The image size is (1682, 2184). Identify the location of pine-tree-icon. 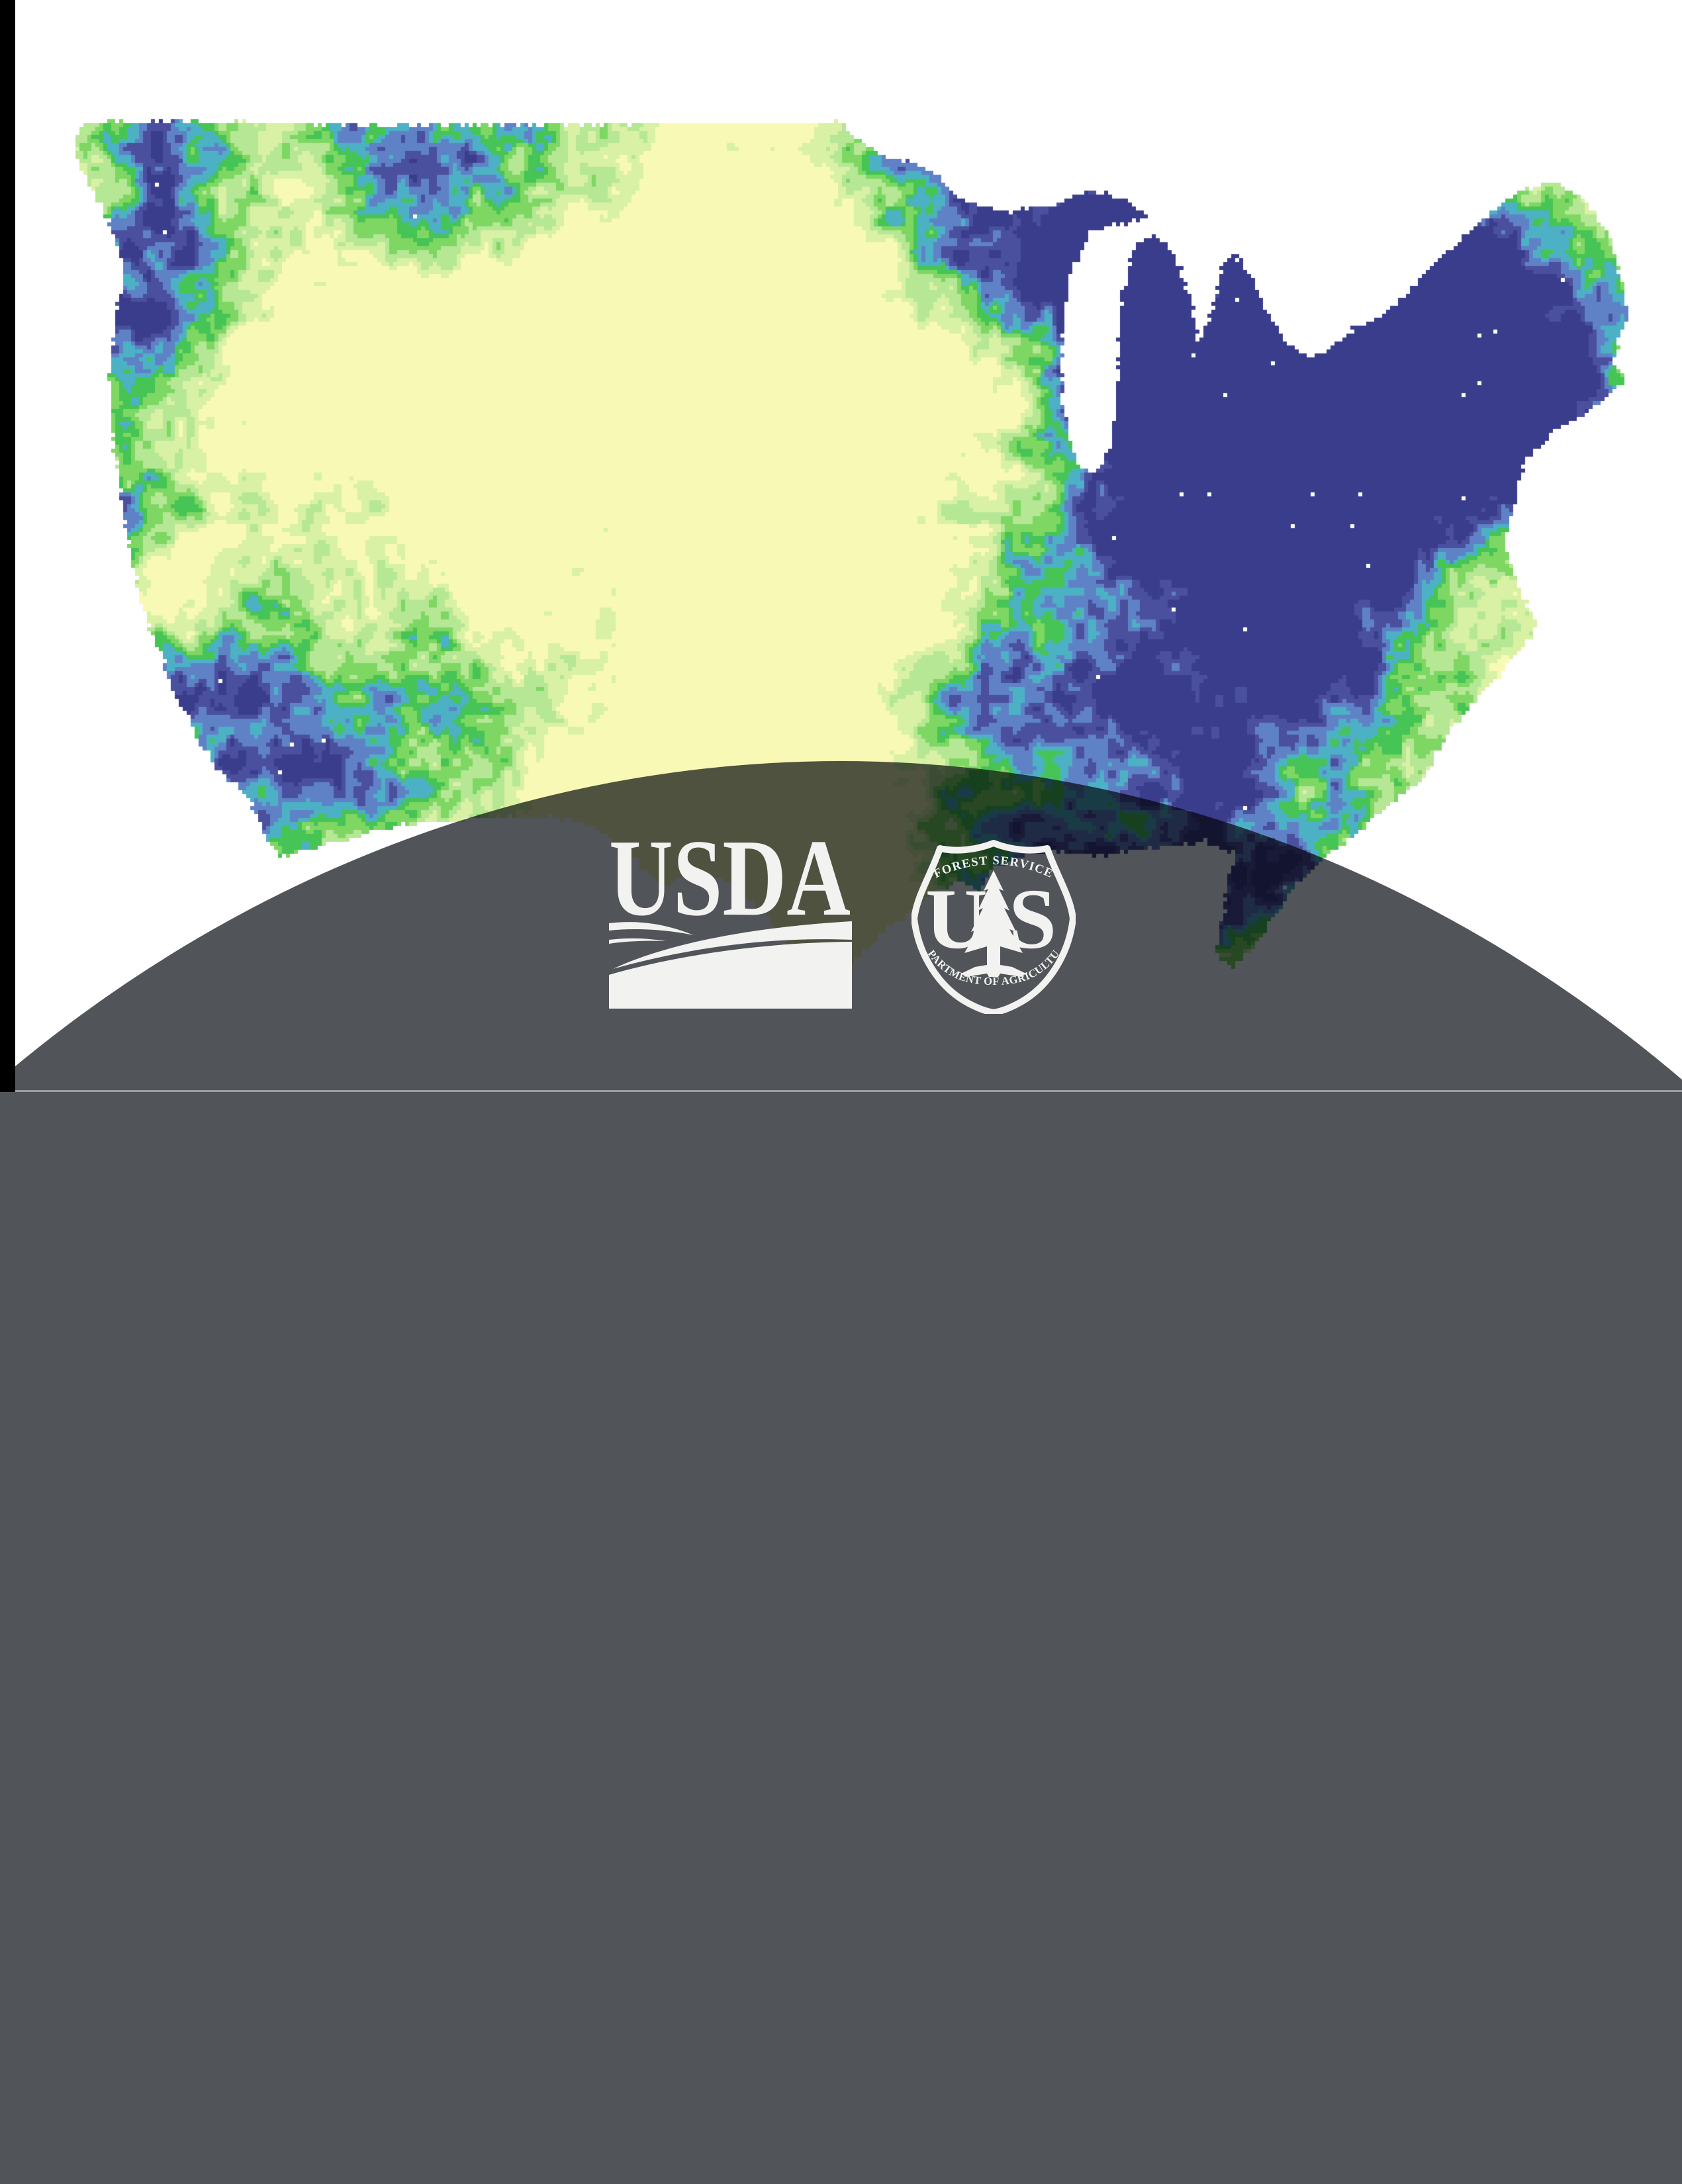
(993, 923).